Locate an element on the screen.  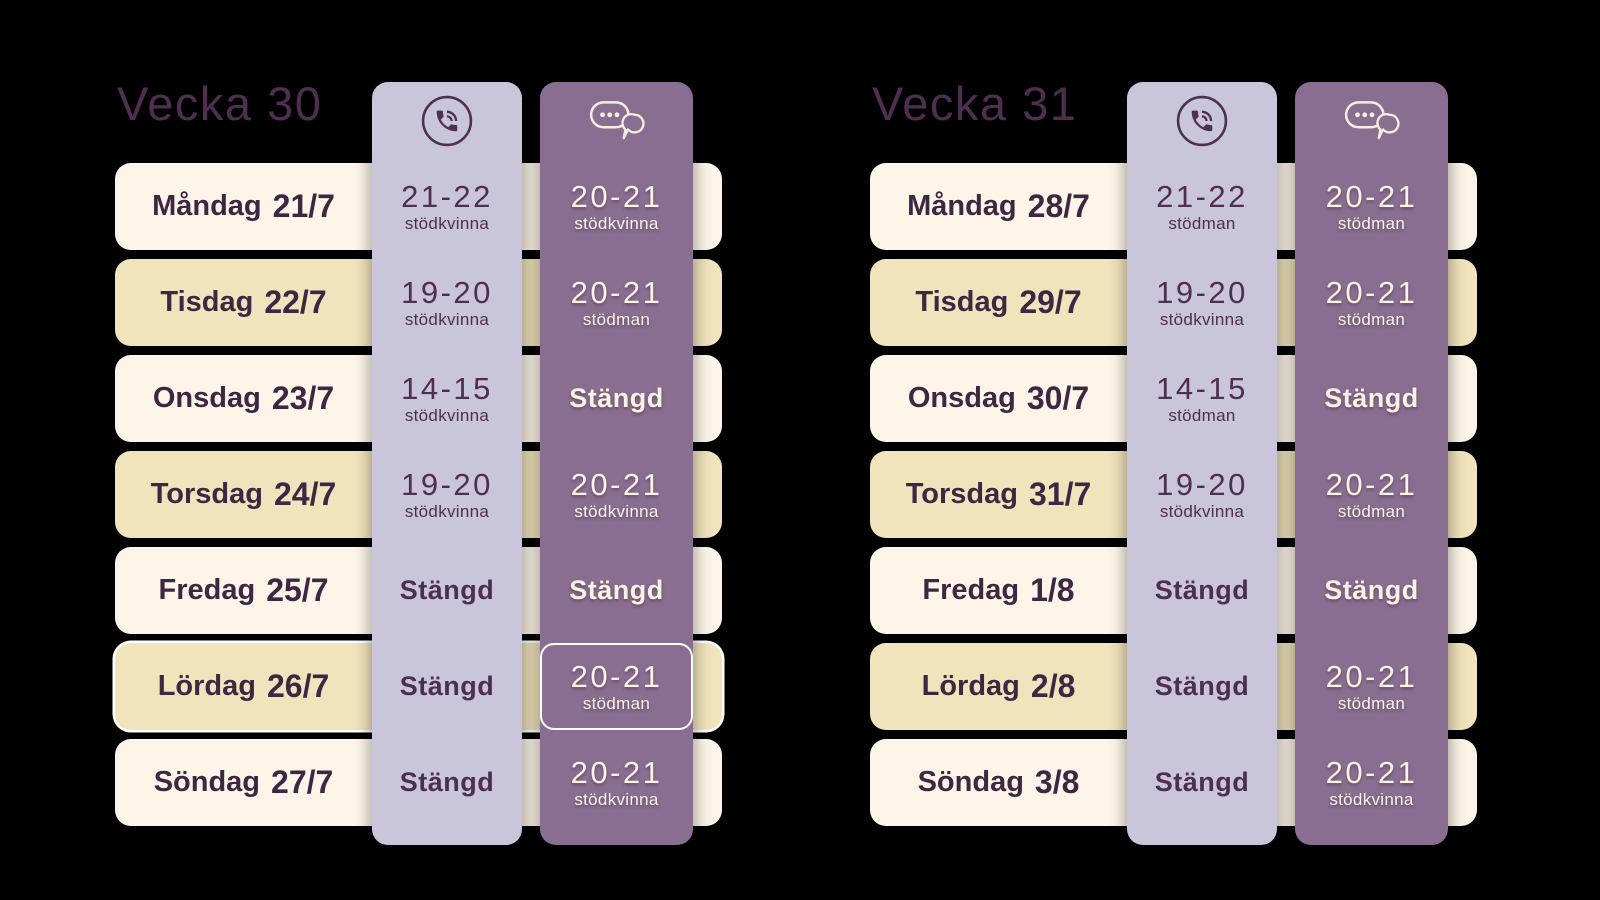
day-date: 2/8 is located at coordinates (1053, 686).